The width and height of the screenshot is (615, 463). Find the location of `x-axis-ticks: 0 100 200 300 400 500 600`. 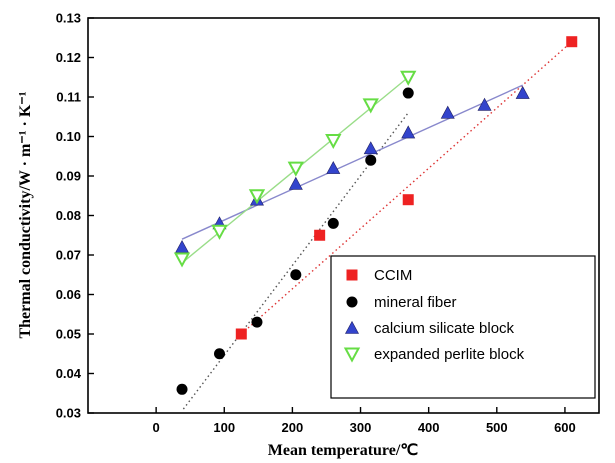

x-axis-ticks: 0 100 200 300 400 500 600 is located at coordinates (364, 421).